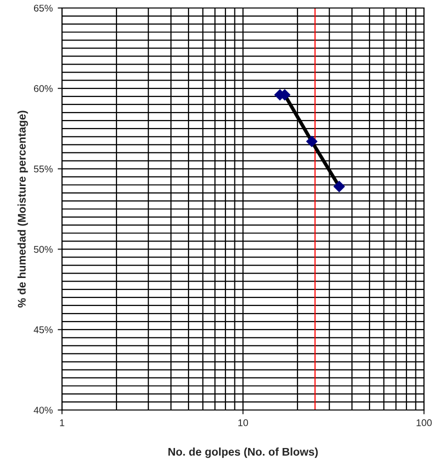 The height and width of the screenshot is (460, 435). What do you see at coordinates (43, 410) in the screenshot?
I see `y-tick-label: 40%` at bounding box center [43, 410].